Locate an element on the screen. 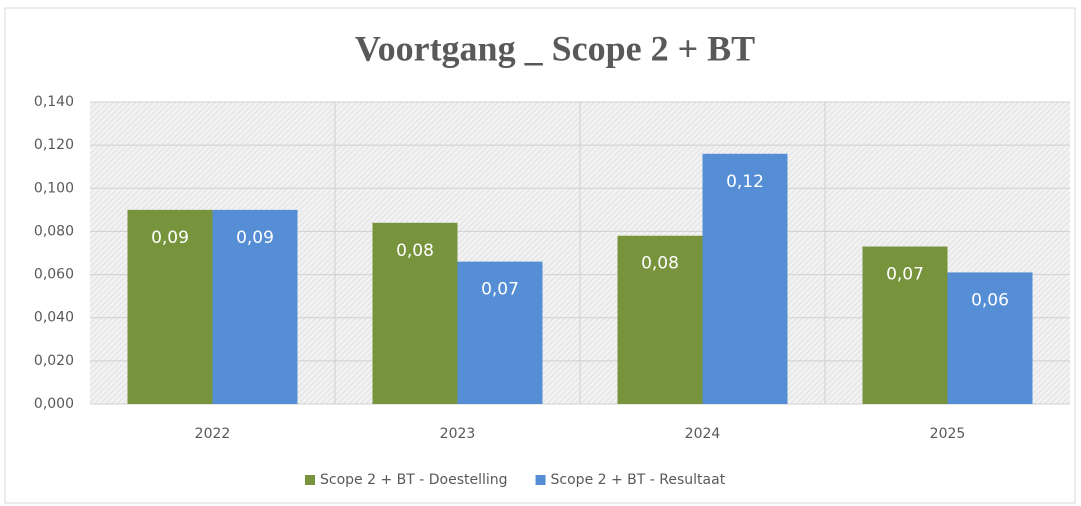 The width and height of the screenshot is (1081, 506). y-tick-label: 0,020 is located at coordinates (54, 361).